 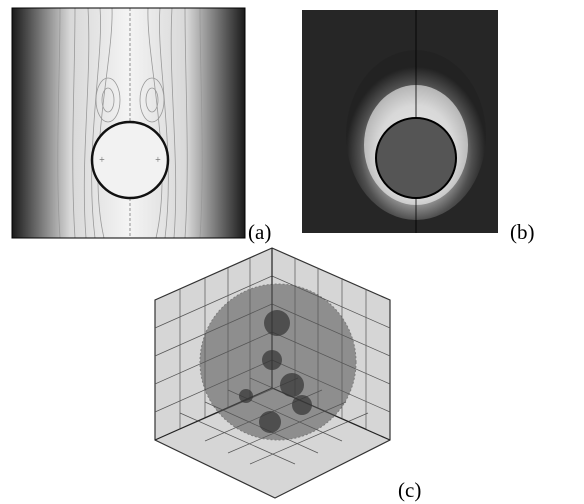 I want to click on panel-label: (c), so click(x=409, y=490).